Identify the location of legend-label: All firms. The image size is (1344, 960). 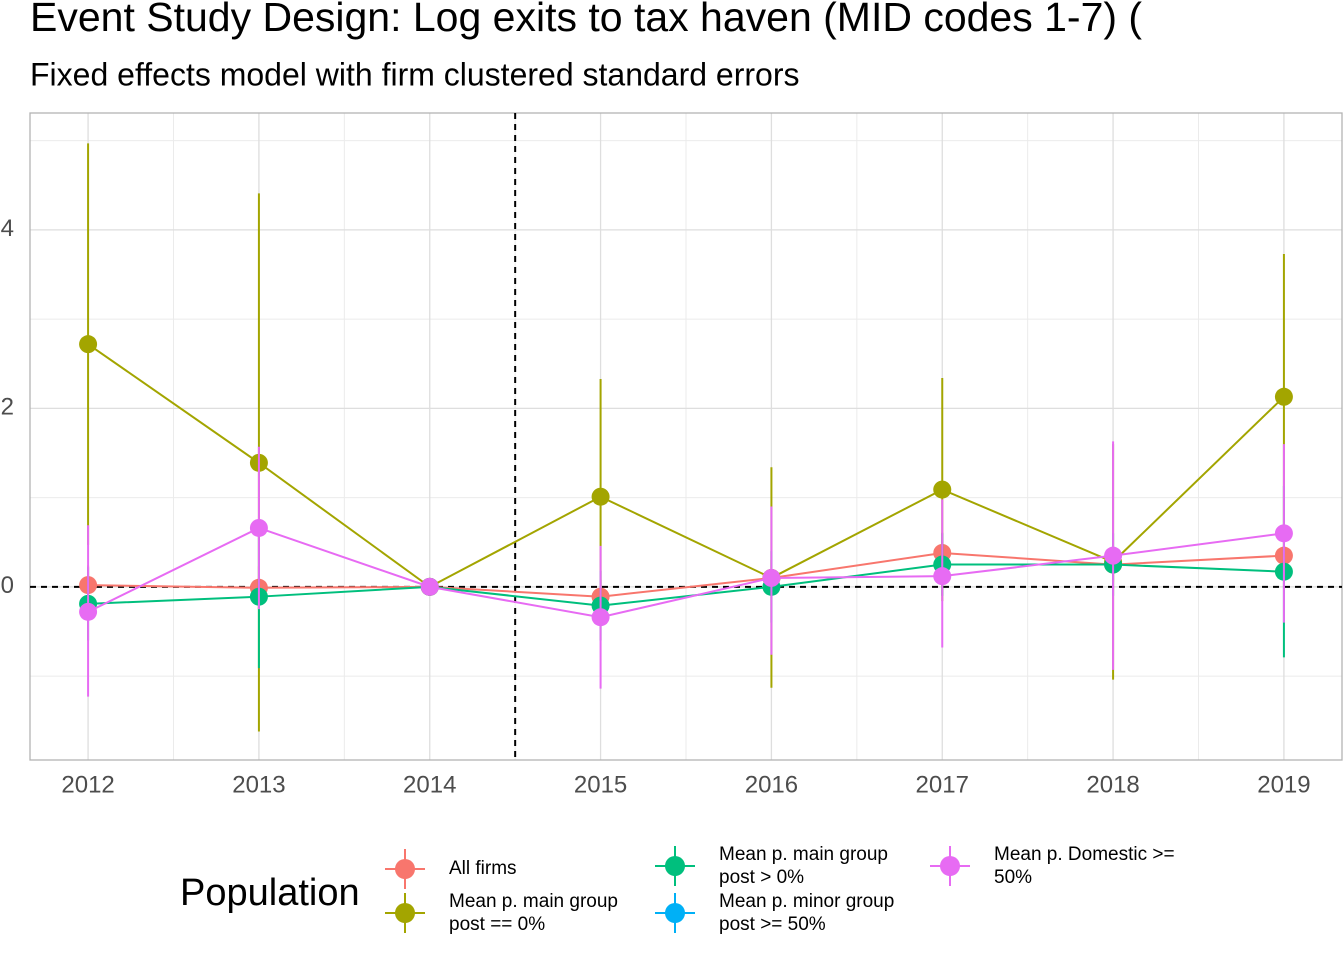
(483, 868).